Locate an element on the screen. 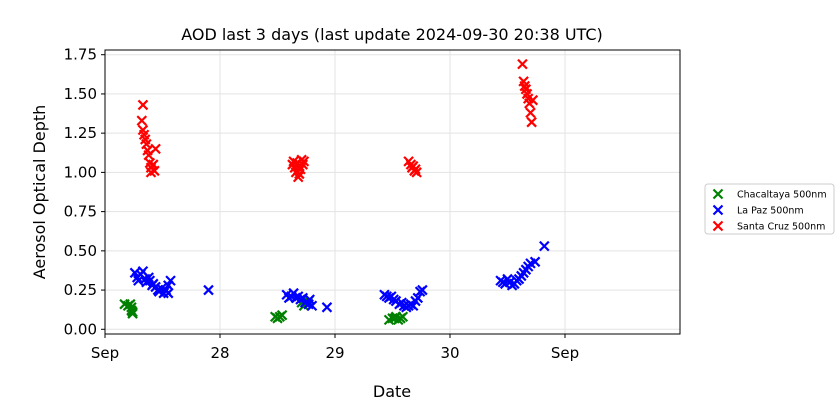 Image resolution: width=840 pixels, height=420 pixels. legend-label: Chacaltaya 500nm is located at coordinates (782, 195).